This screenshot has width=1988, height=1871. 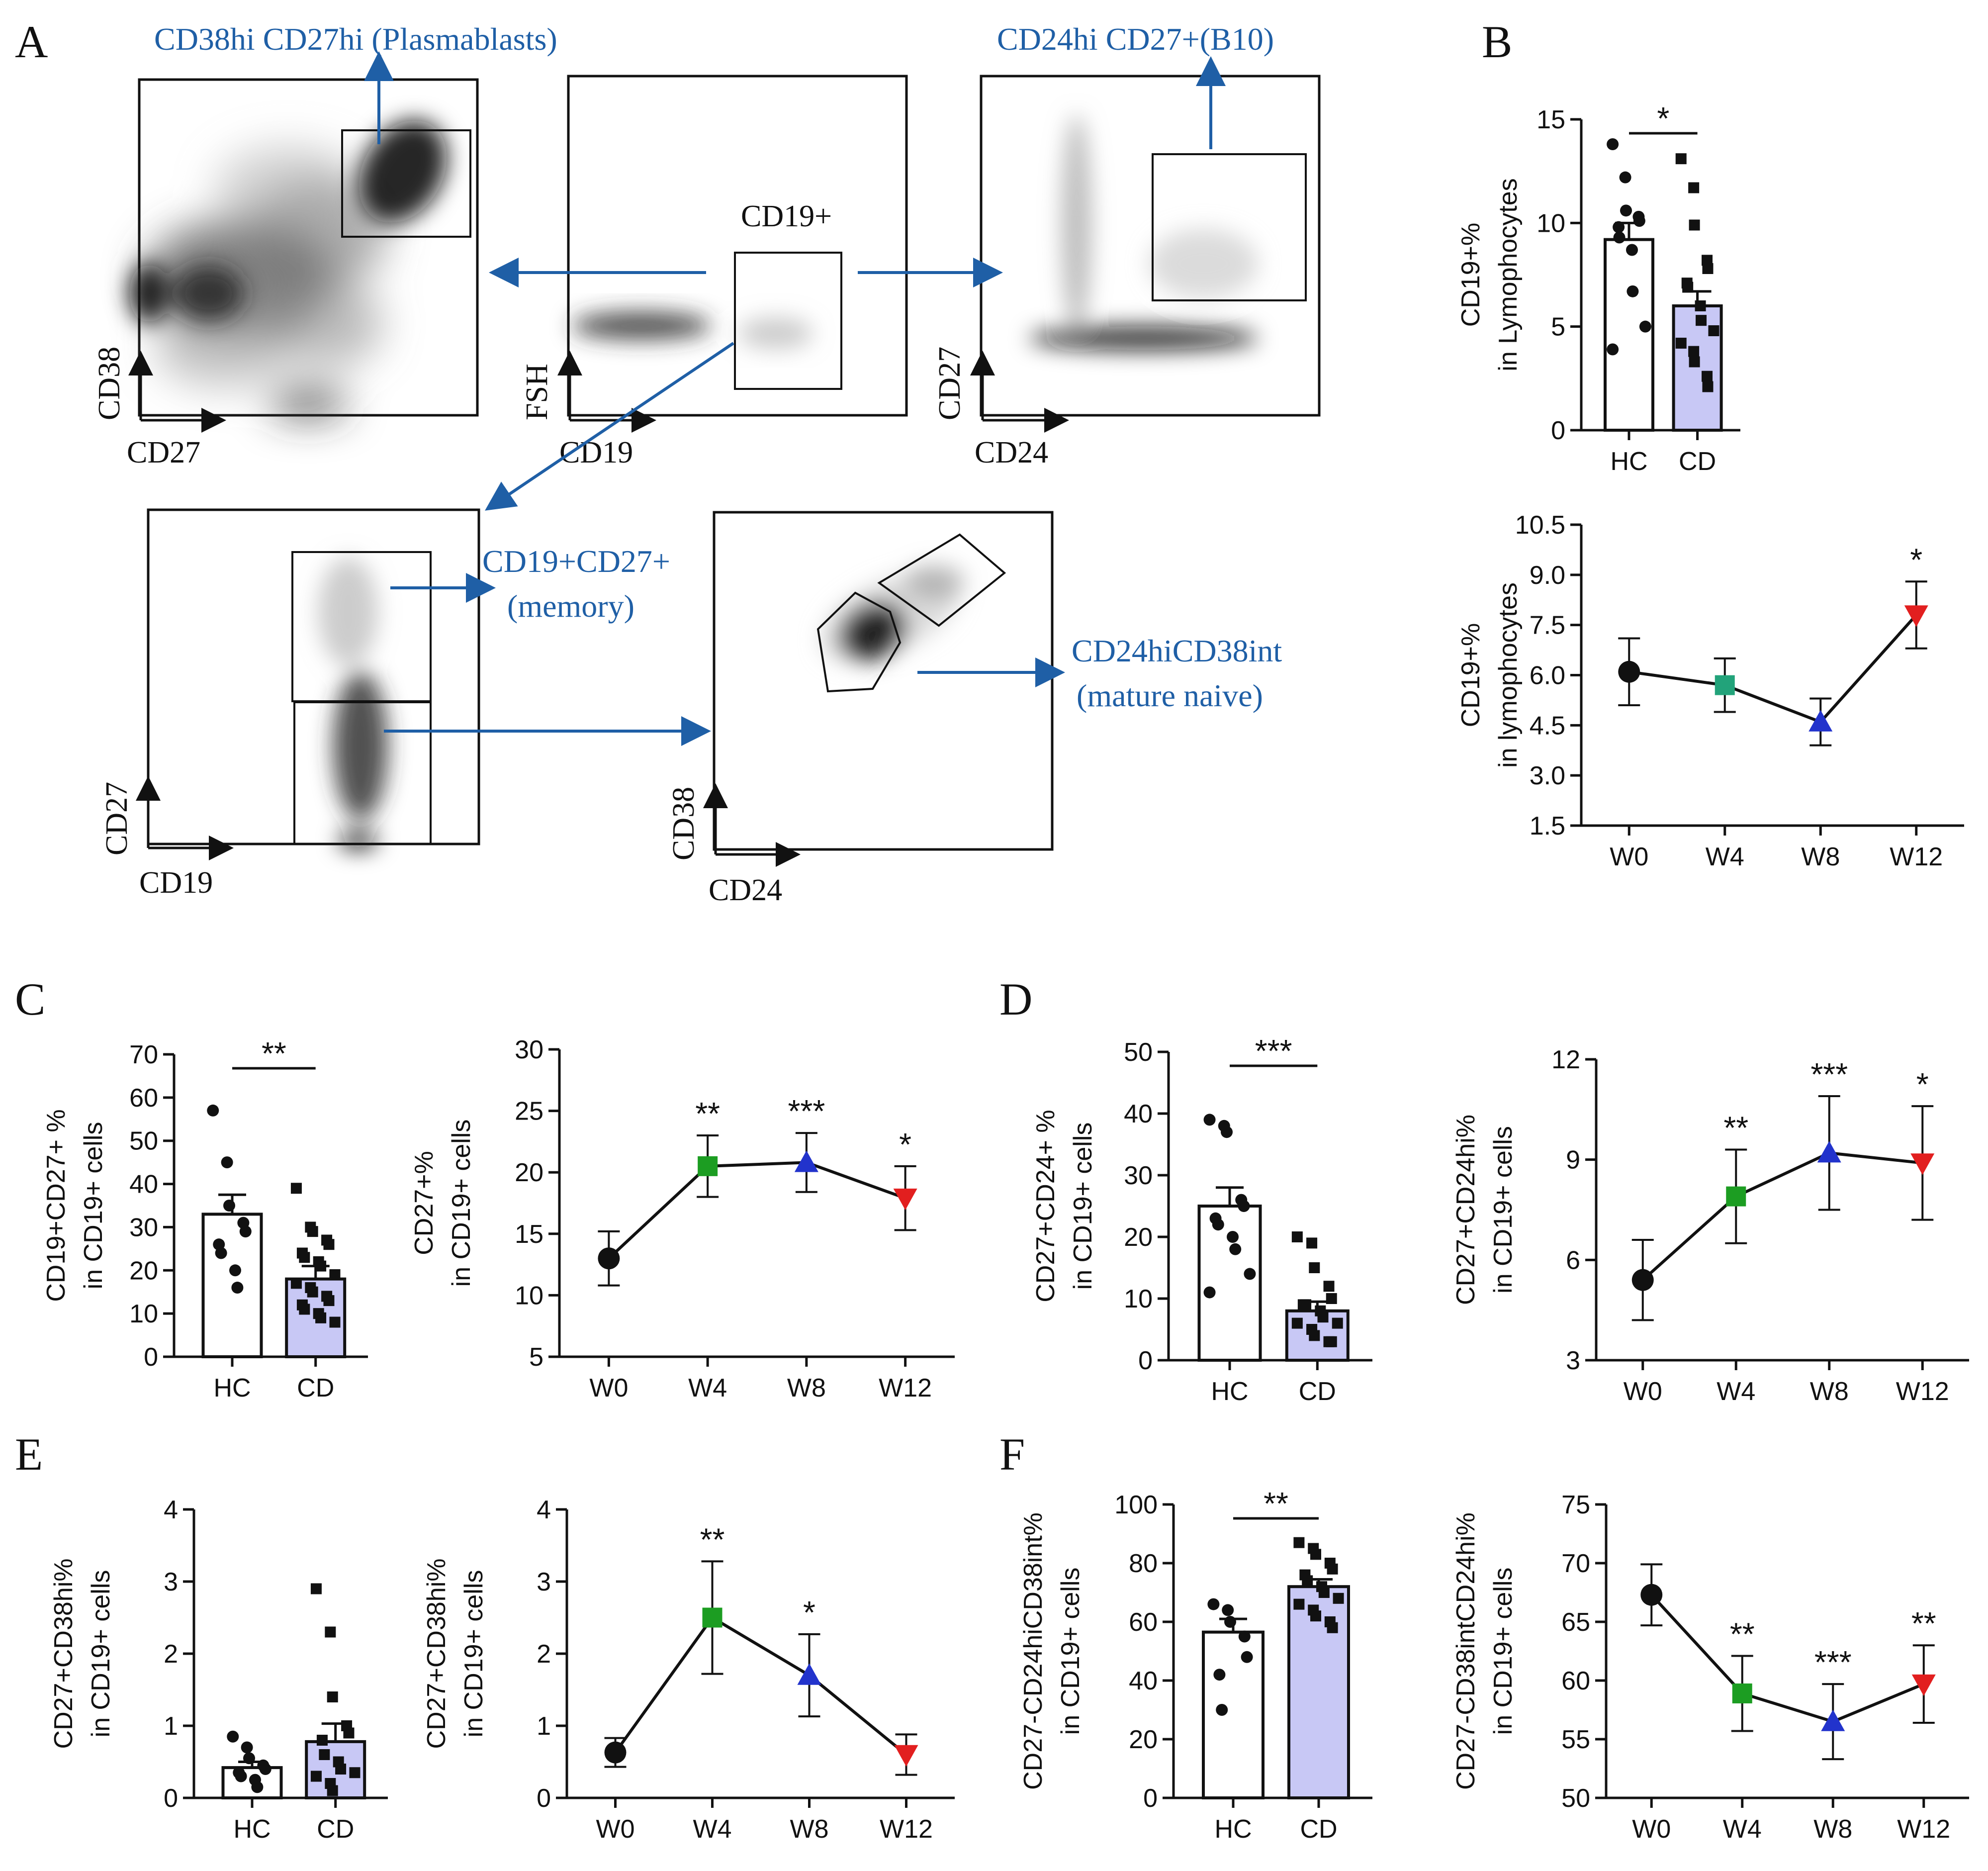 I want to click on y-tick-label: 65, so click(x=1575, y=1622).